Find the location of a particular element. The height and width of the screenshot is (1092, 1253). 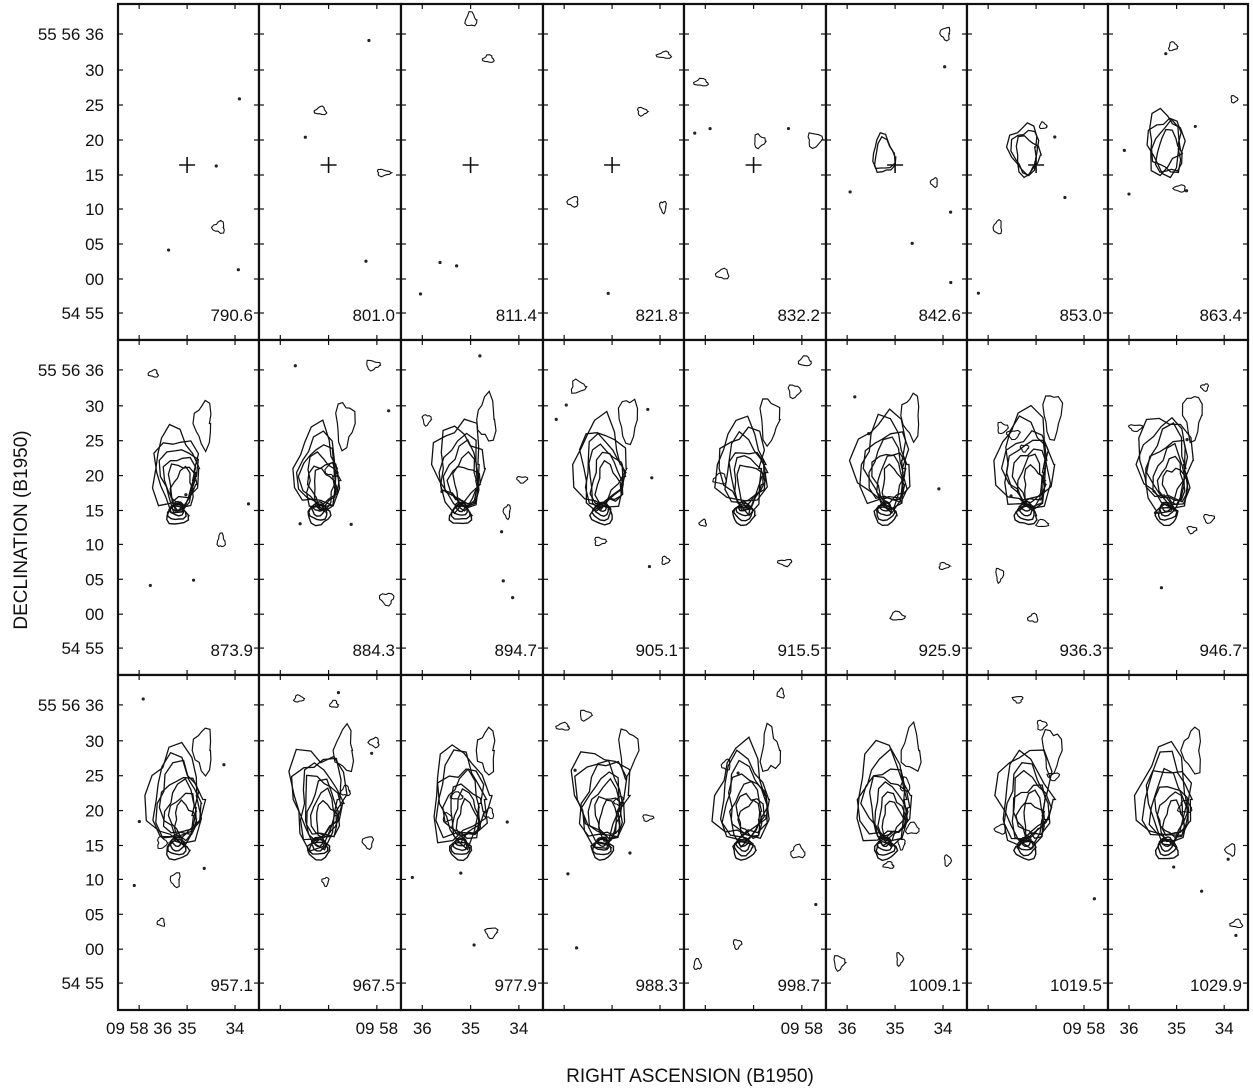

y-tick-label: 55 56 36 is located at coordinates (71, 34).